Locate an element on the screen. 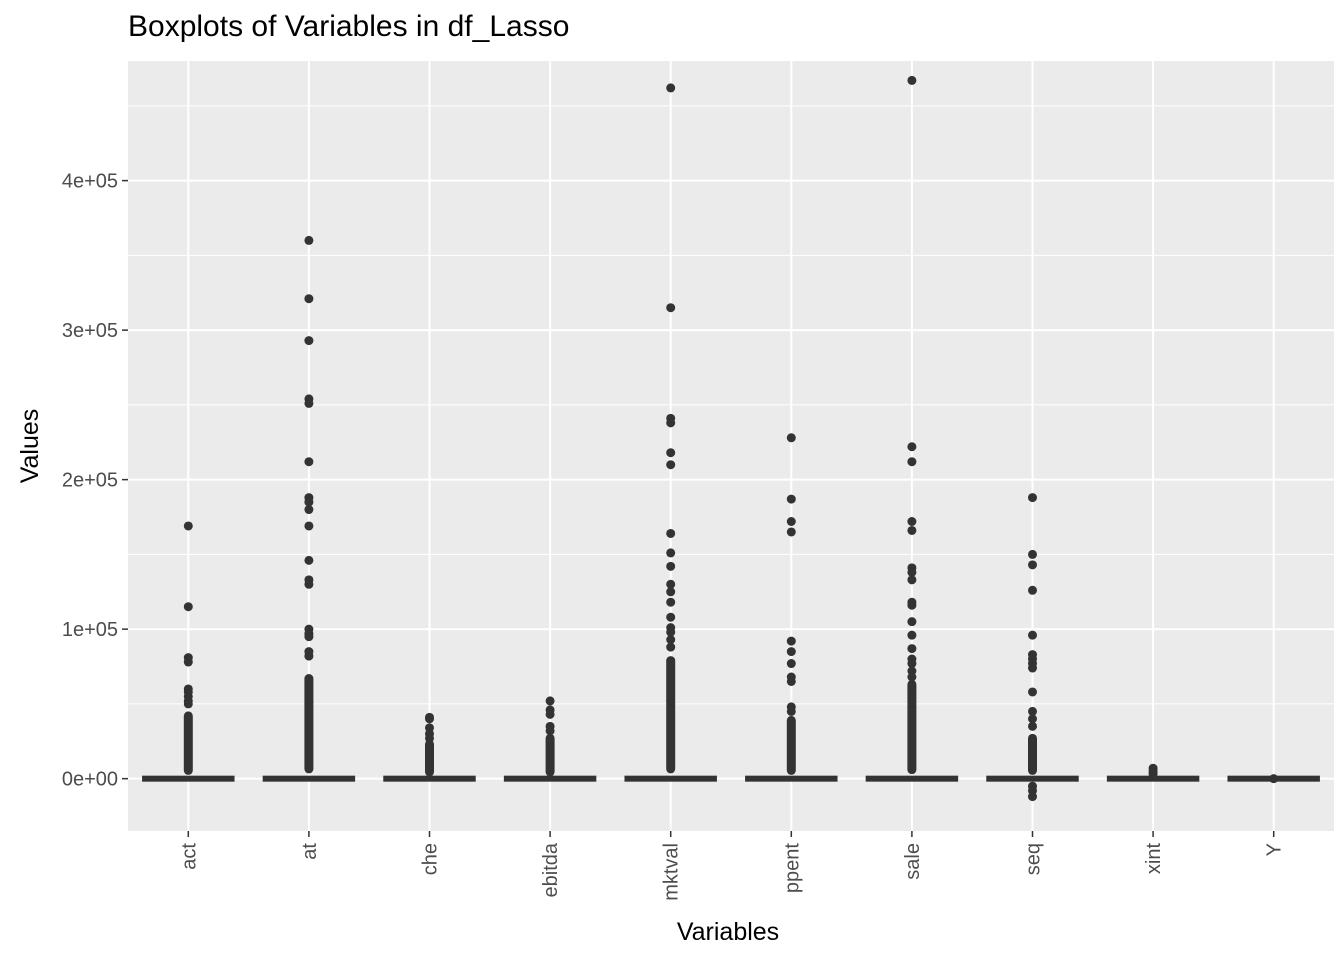 The height and width of the screenshot is (960, 1344). x-tick-label: sale is located at coordinates (913, 861).